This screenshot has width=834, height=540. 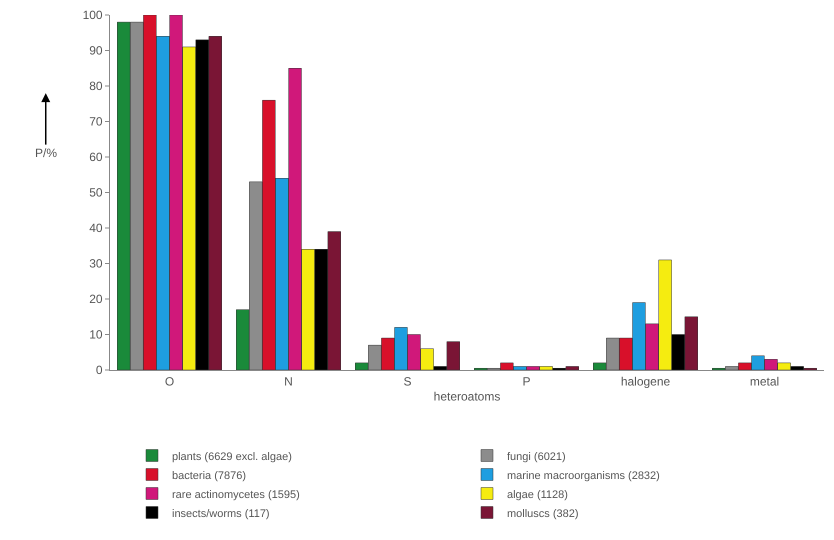 What do you see at coordinates (209, 476) in the screenshot?
I see `legend-label: bacteria (7876)` at bounding box center [209, 476].